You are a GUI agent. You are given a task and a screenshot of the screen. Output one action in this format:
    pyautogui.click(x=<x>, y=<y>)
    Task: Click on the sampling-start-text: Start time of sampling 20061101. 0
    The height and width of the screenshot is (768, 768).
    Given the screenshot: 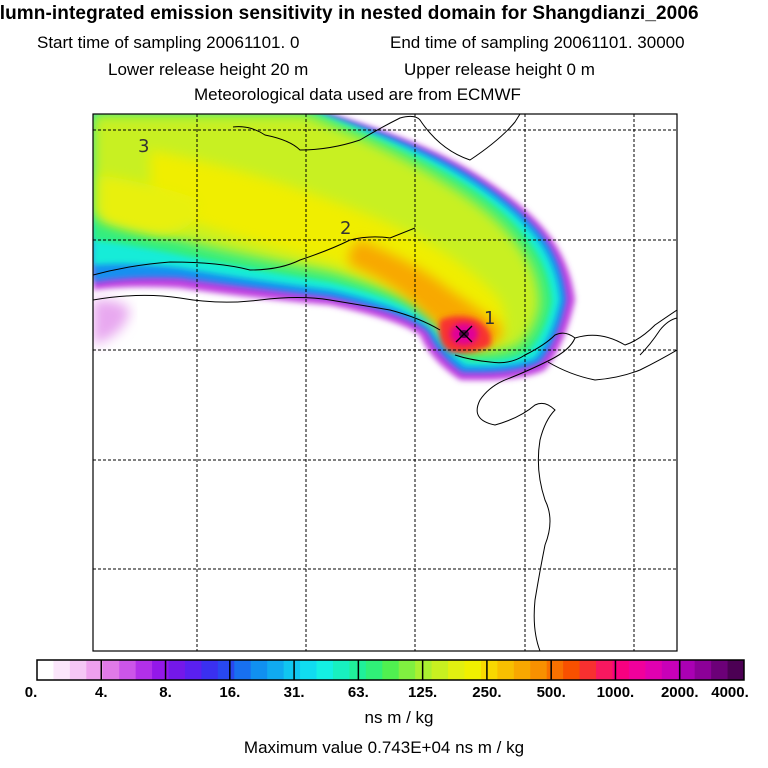 What is the action you would take?
    pyautogui.click(x=168, y=42)
    